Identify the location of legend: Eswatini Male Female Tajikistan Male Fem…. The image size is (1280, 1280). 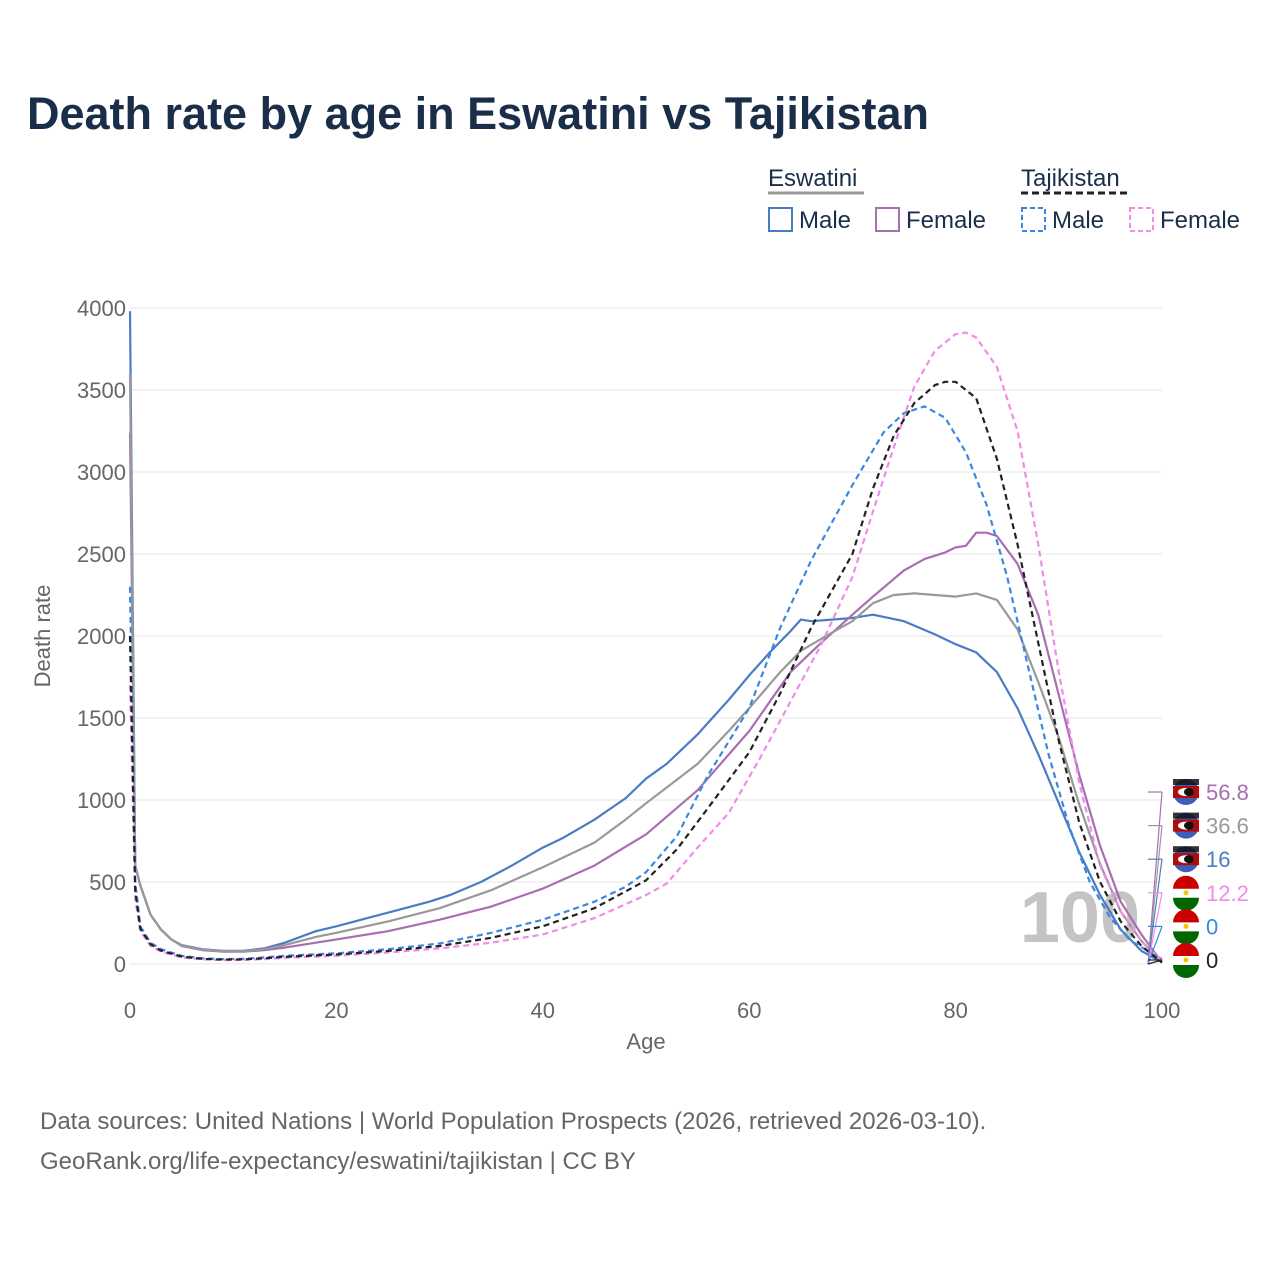
(1004, 199).